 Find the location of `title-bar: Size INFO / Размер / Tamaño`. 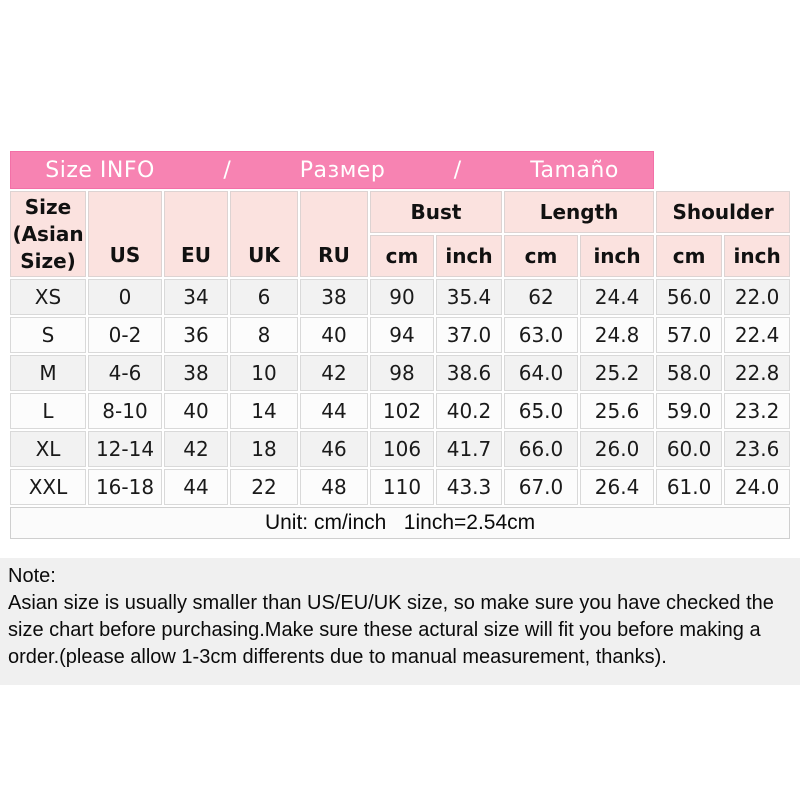

title-bar: Size INFO / Размер / Tamaño is located at coordinates (332, 170).